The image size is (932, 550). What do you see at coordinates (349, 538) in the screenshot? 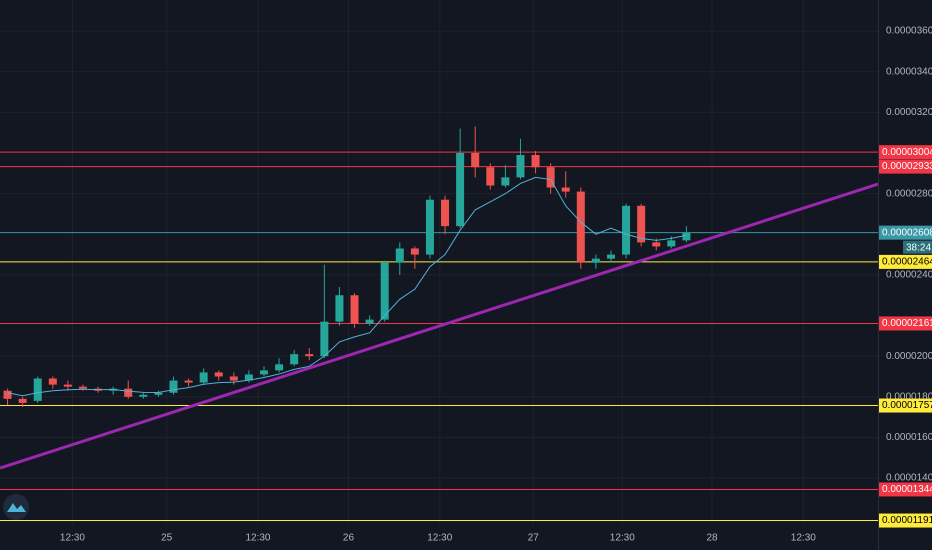
I see `x-tick-label: 26` at bounding box center [349, 538].